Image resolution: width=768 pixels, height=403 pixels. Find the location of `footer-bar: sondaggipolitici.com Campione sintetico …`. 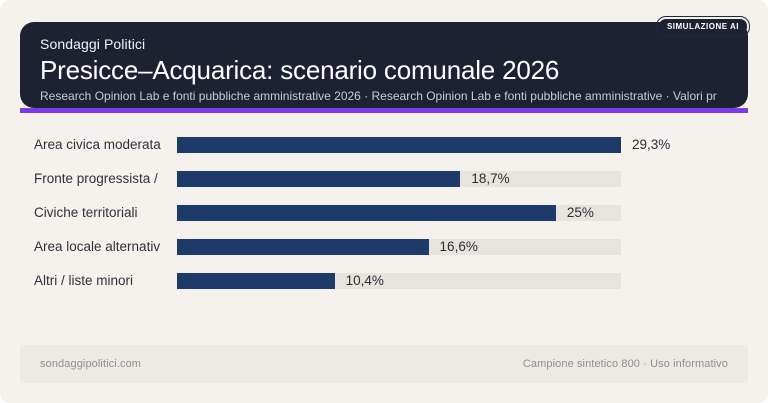

footer-bar: sondaggipolitici.com Campione sintetico … is located at coordinates (384, 364).